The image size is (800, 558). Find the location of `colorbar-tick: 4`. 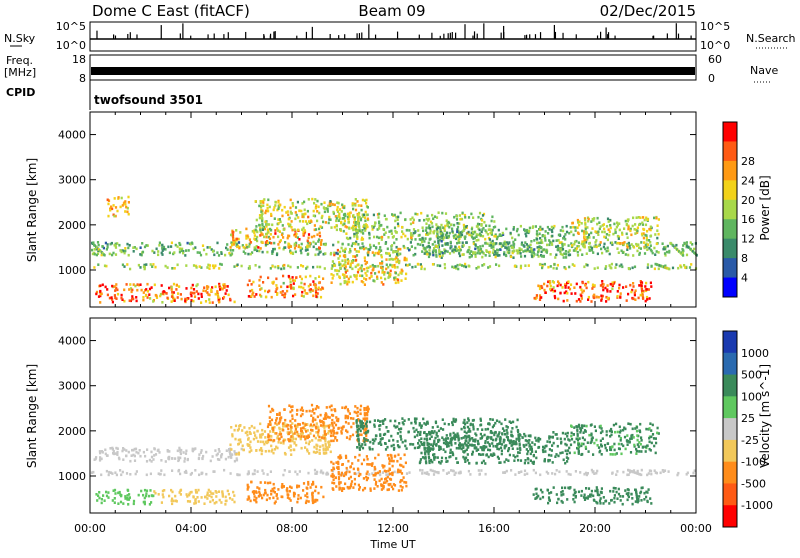

colorbar-tick: 4 is located at coordinates (744, 278).